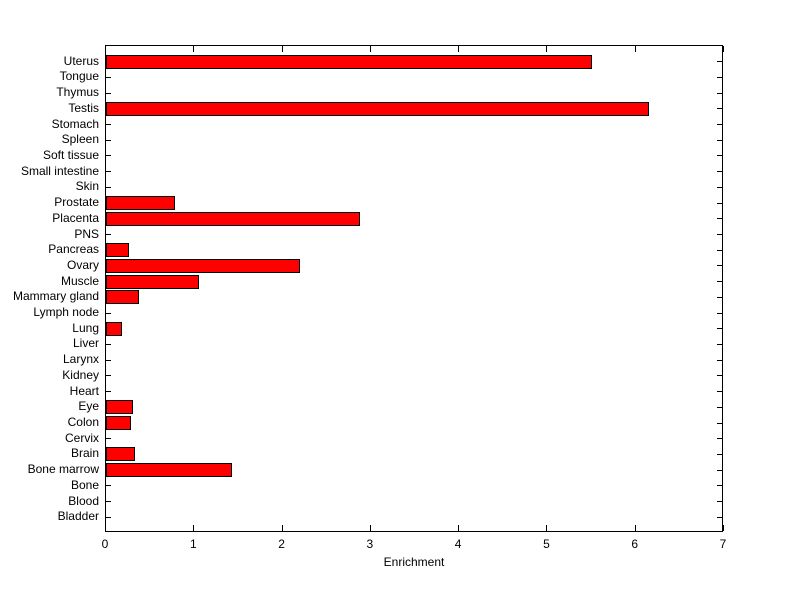 The width and height of the screenshot is (800, 599). I want to click on x-tick-label: 0, so click(105, 544).